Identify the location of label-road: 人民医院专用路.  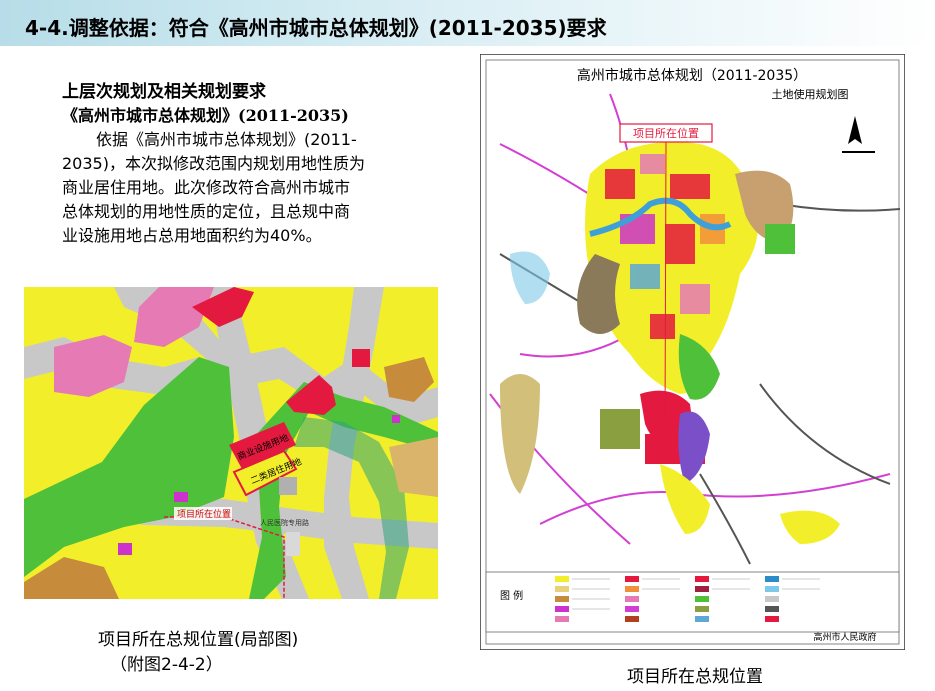
(284, 522).